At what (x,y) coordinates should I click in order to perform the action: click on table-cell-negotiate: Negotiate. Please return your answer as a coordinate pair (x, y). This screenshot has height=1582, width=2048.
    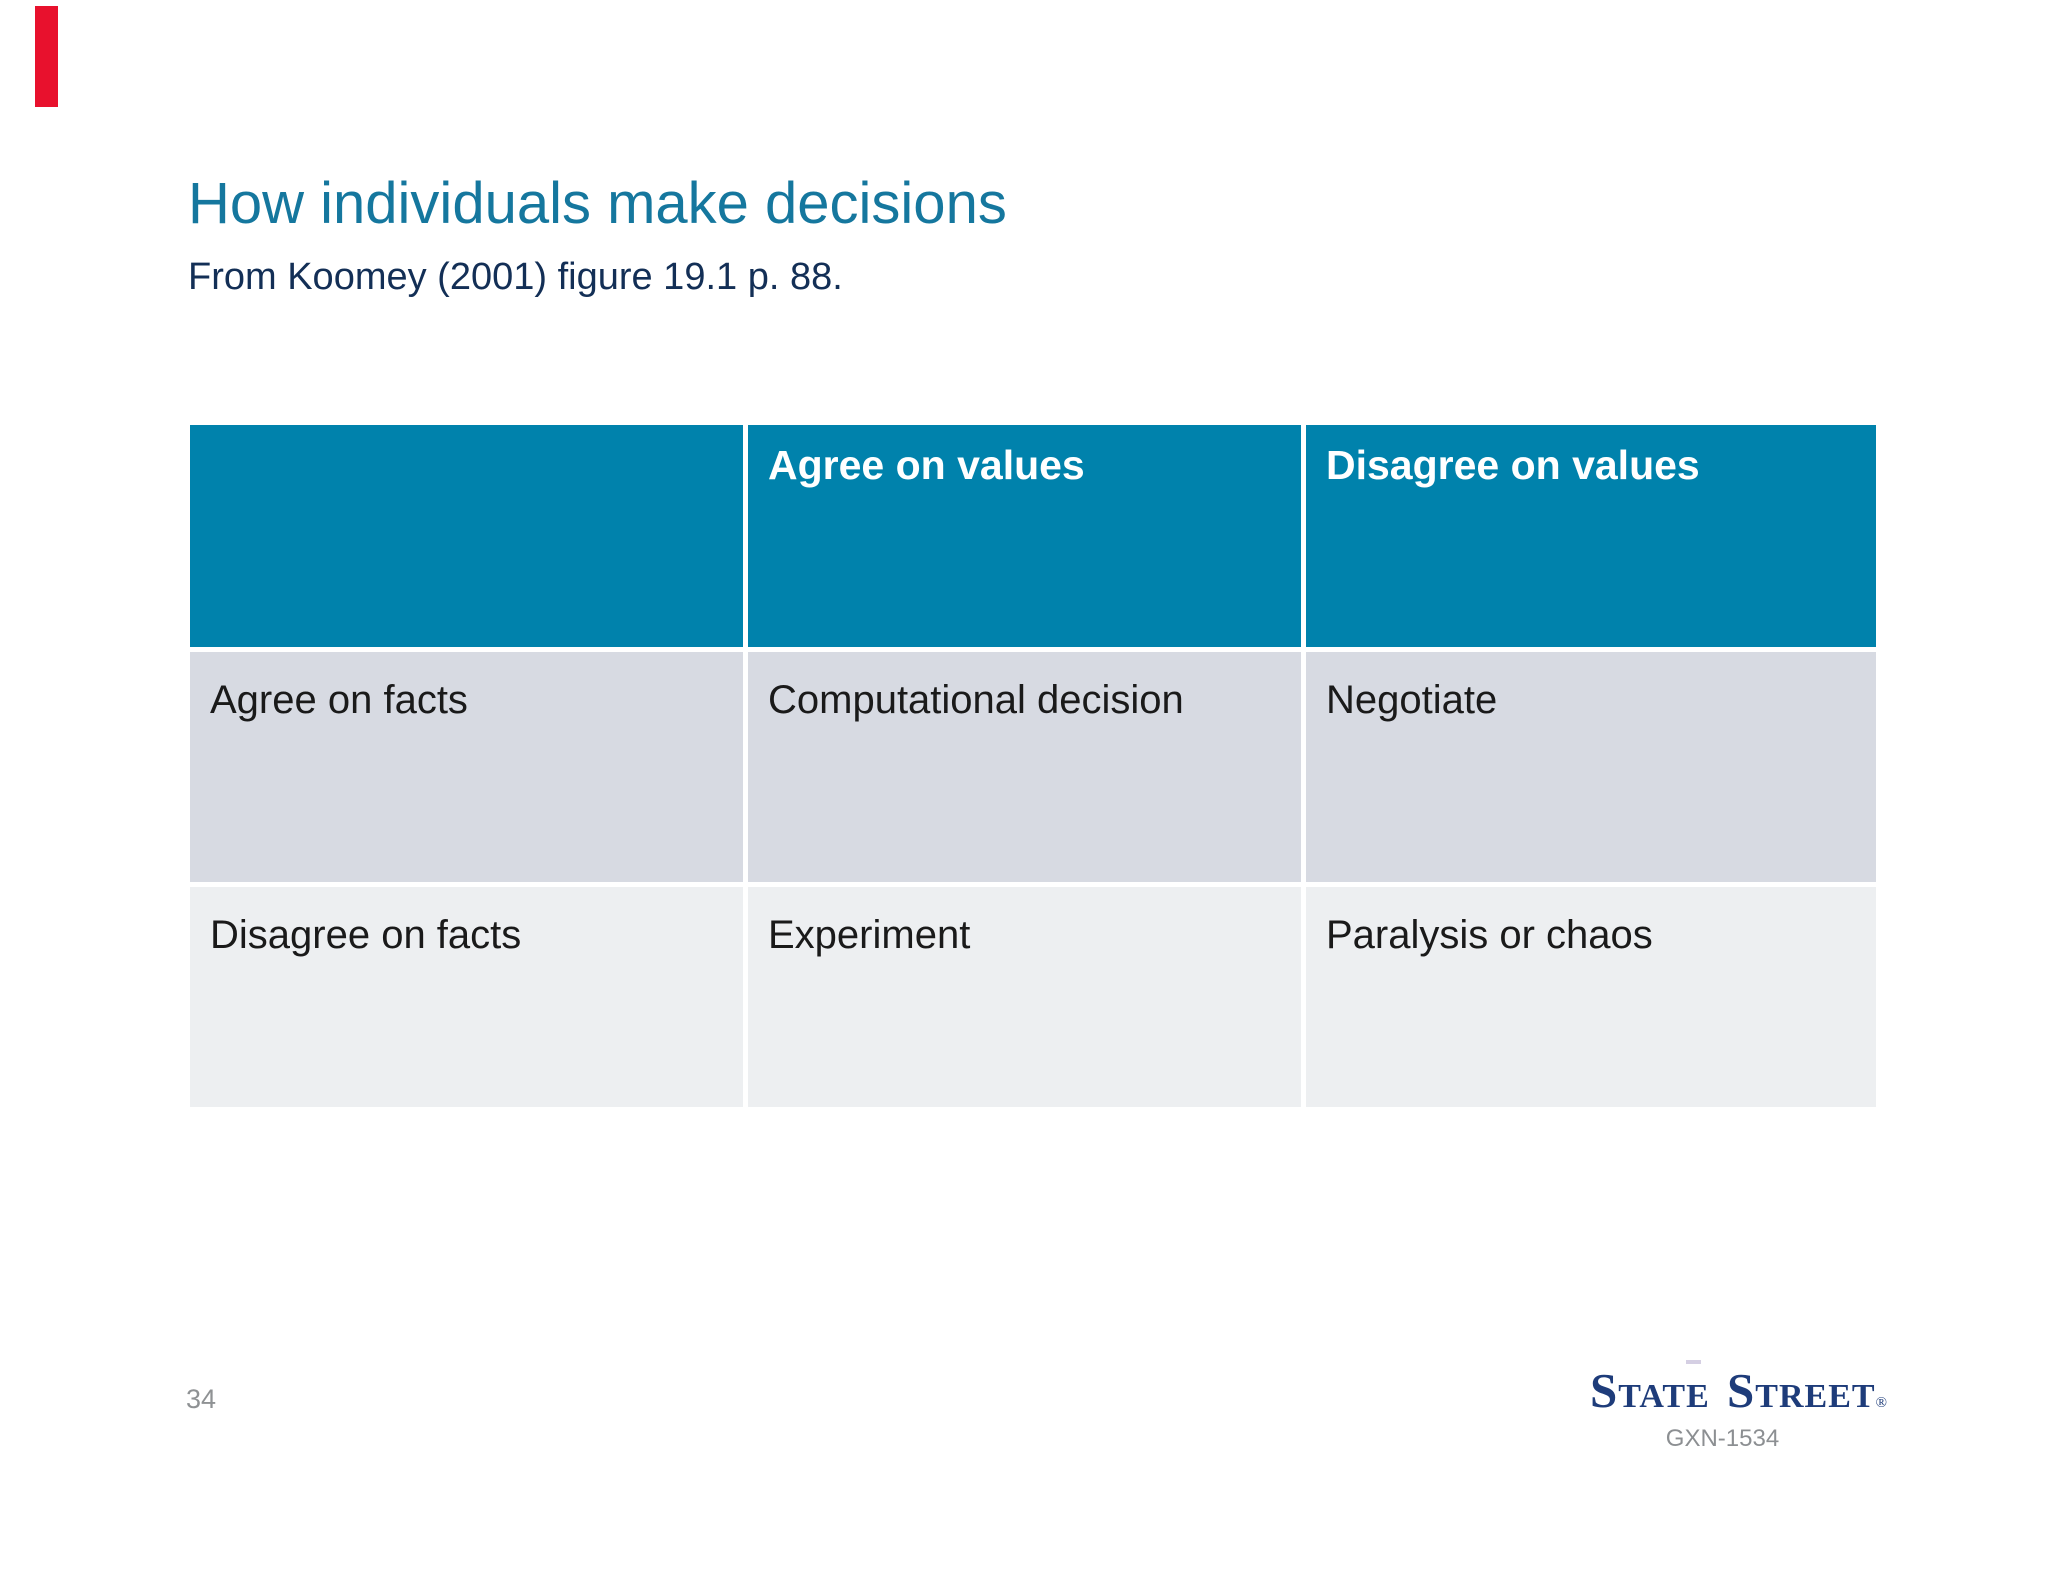
    Looking at the image, I should click on (1591, 767).